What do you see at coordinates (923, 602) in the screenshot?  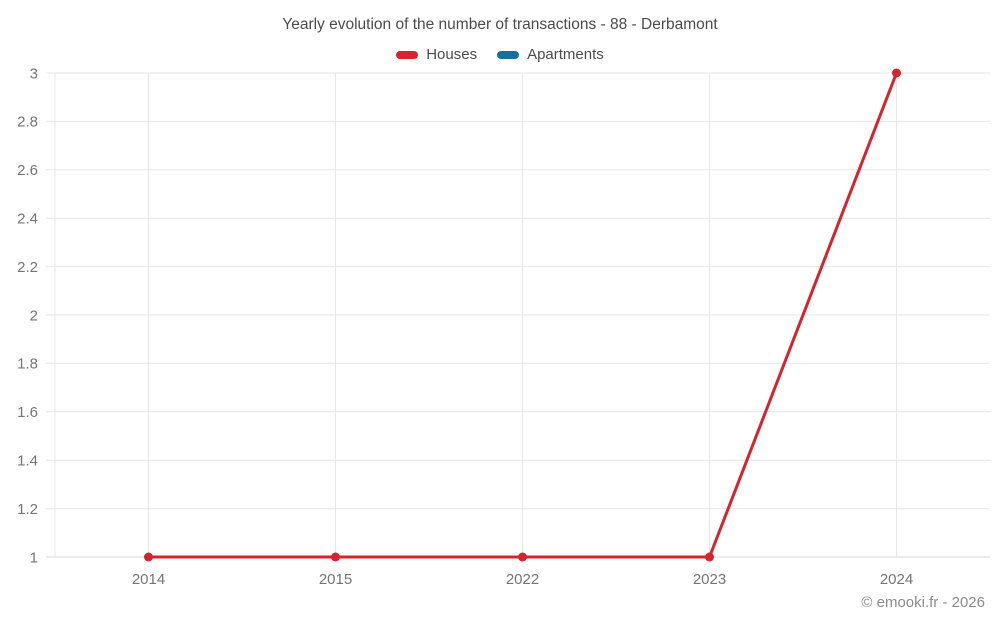 I see `watermark: © emooki.fr - 2026` at bounding box center [923, 602].